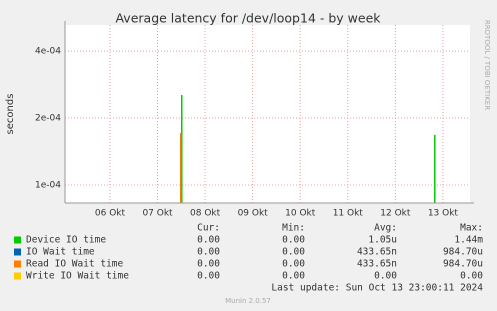  What do you see at coordinates (66, 240) in the screenshot?
I see `legend-label: Device IO time` at bounding box center [66, 240].